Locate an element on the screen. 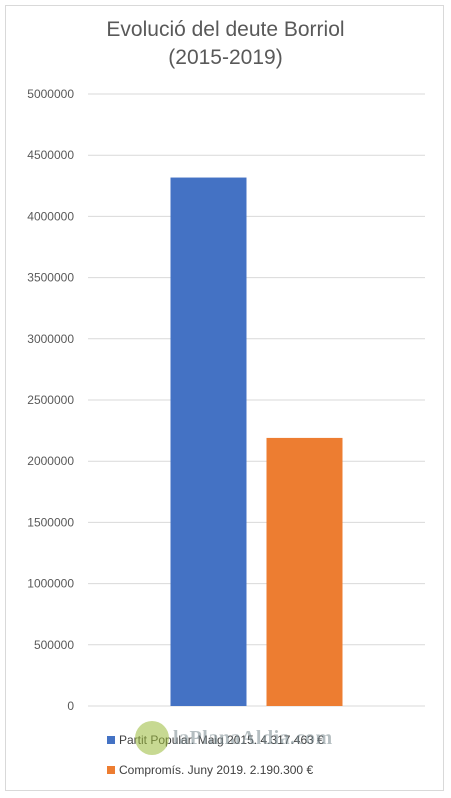 The image size is (451, 798). legend-swatch-partit-popular is located at coordinates (111, 740).